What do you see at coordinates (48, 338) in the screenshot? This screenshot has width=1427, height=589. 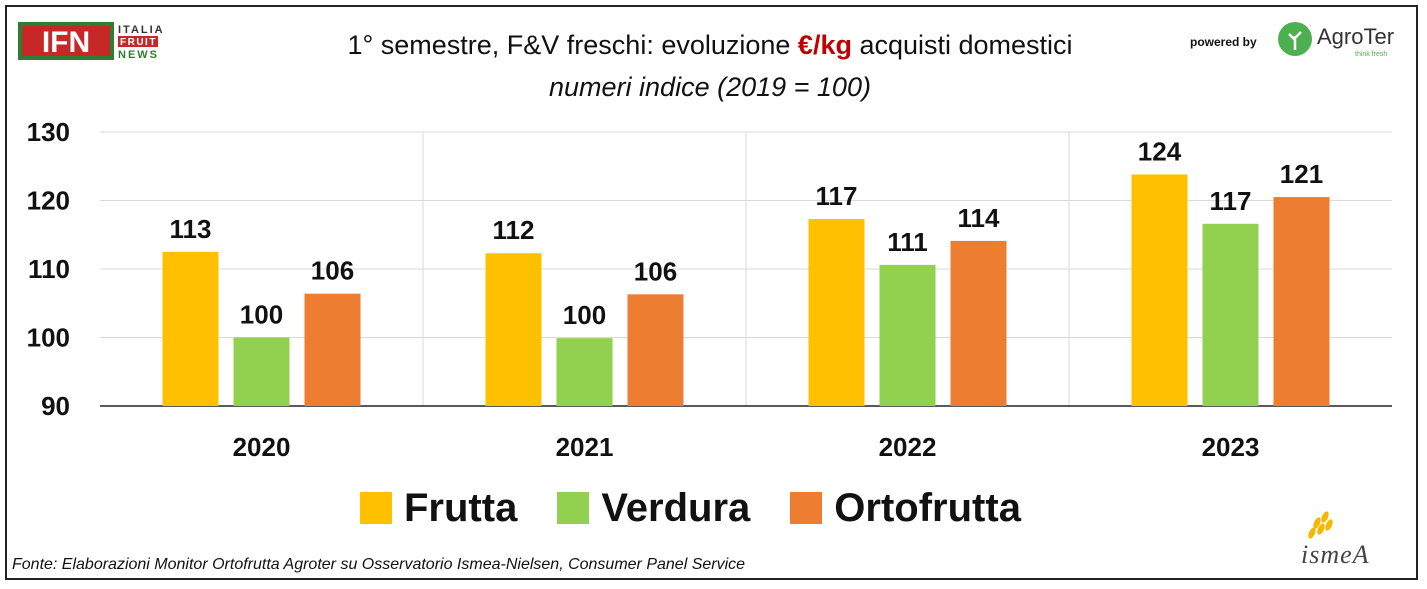 I see `y-tick-label: 100` at bounding box center [48, 338].